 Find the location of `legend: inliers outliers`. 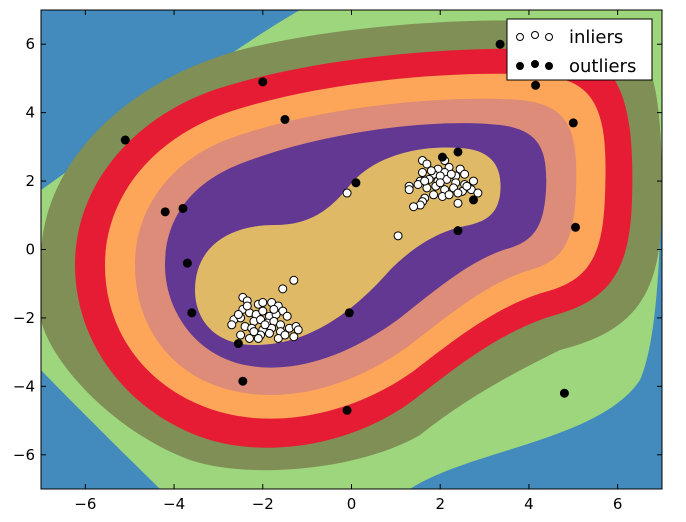

legend: inliers outliers is located at coordinates (579, 49).